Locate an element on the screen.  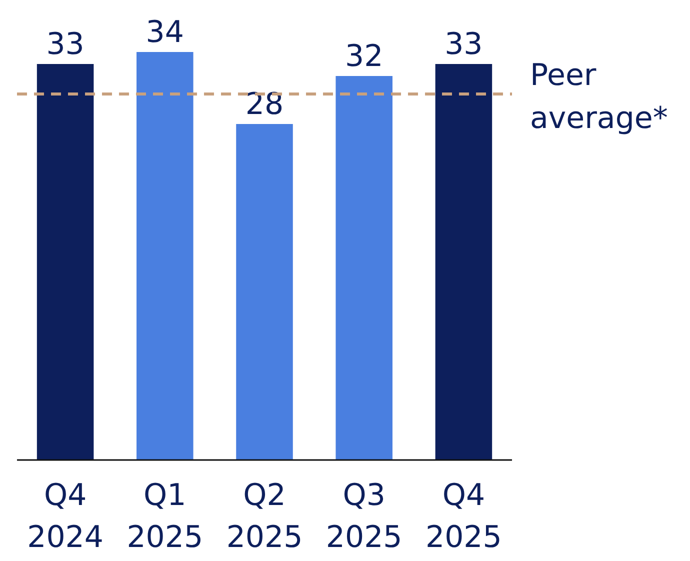
data-label: 32 is located at coordinates (364, 56).